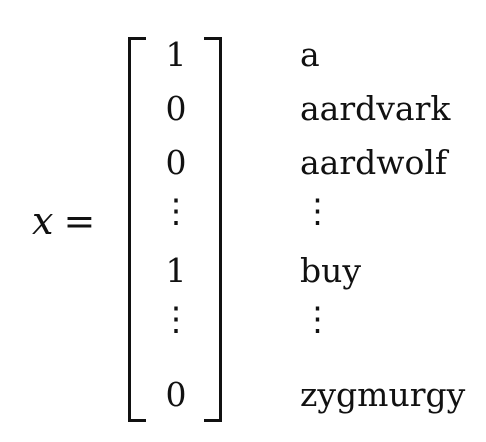 This screenshot has height=442, width=486. I want to click on vocab-label: zygmurgy, so click(383, 394).